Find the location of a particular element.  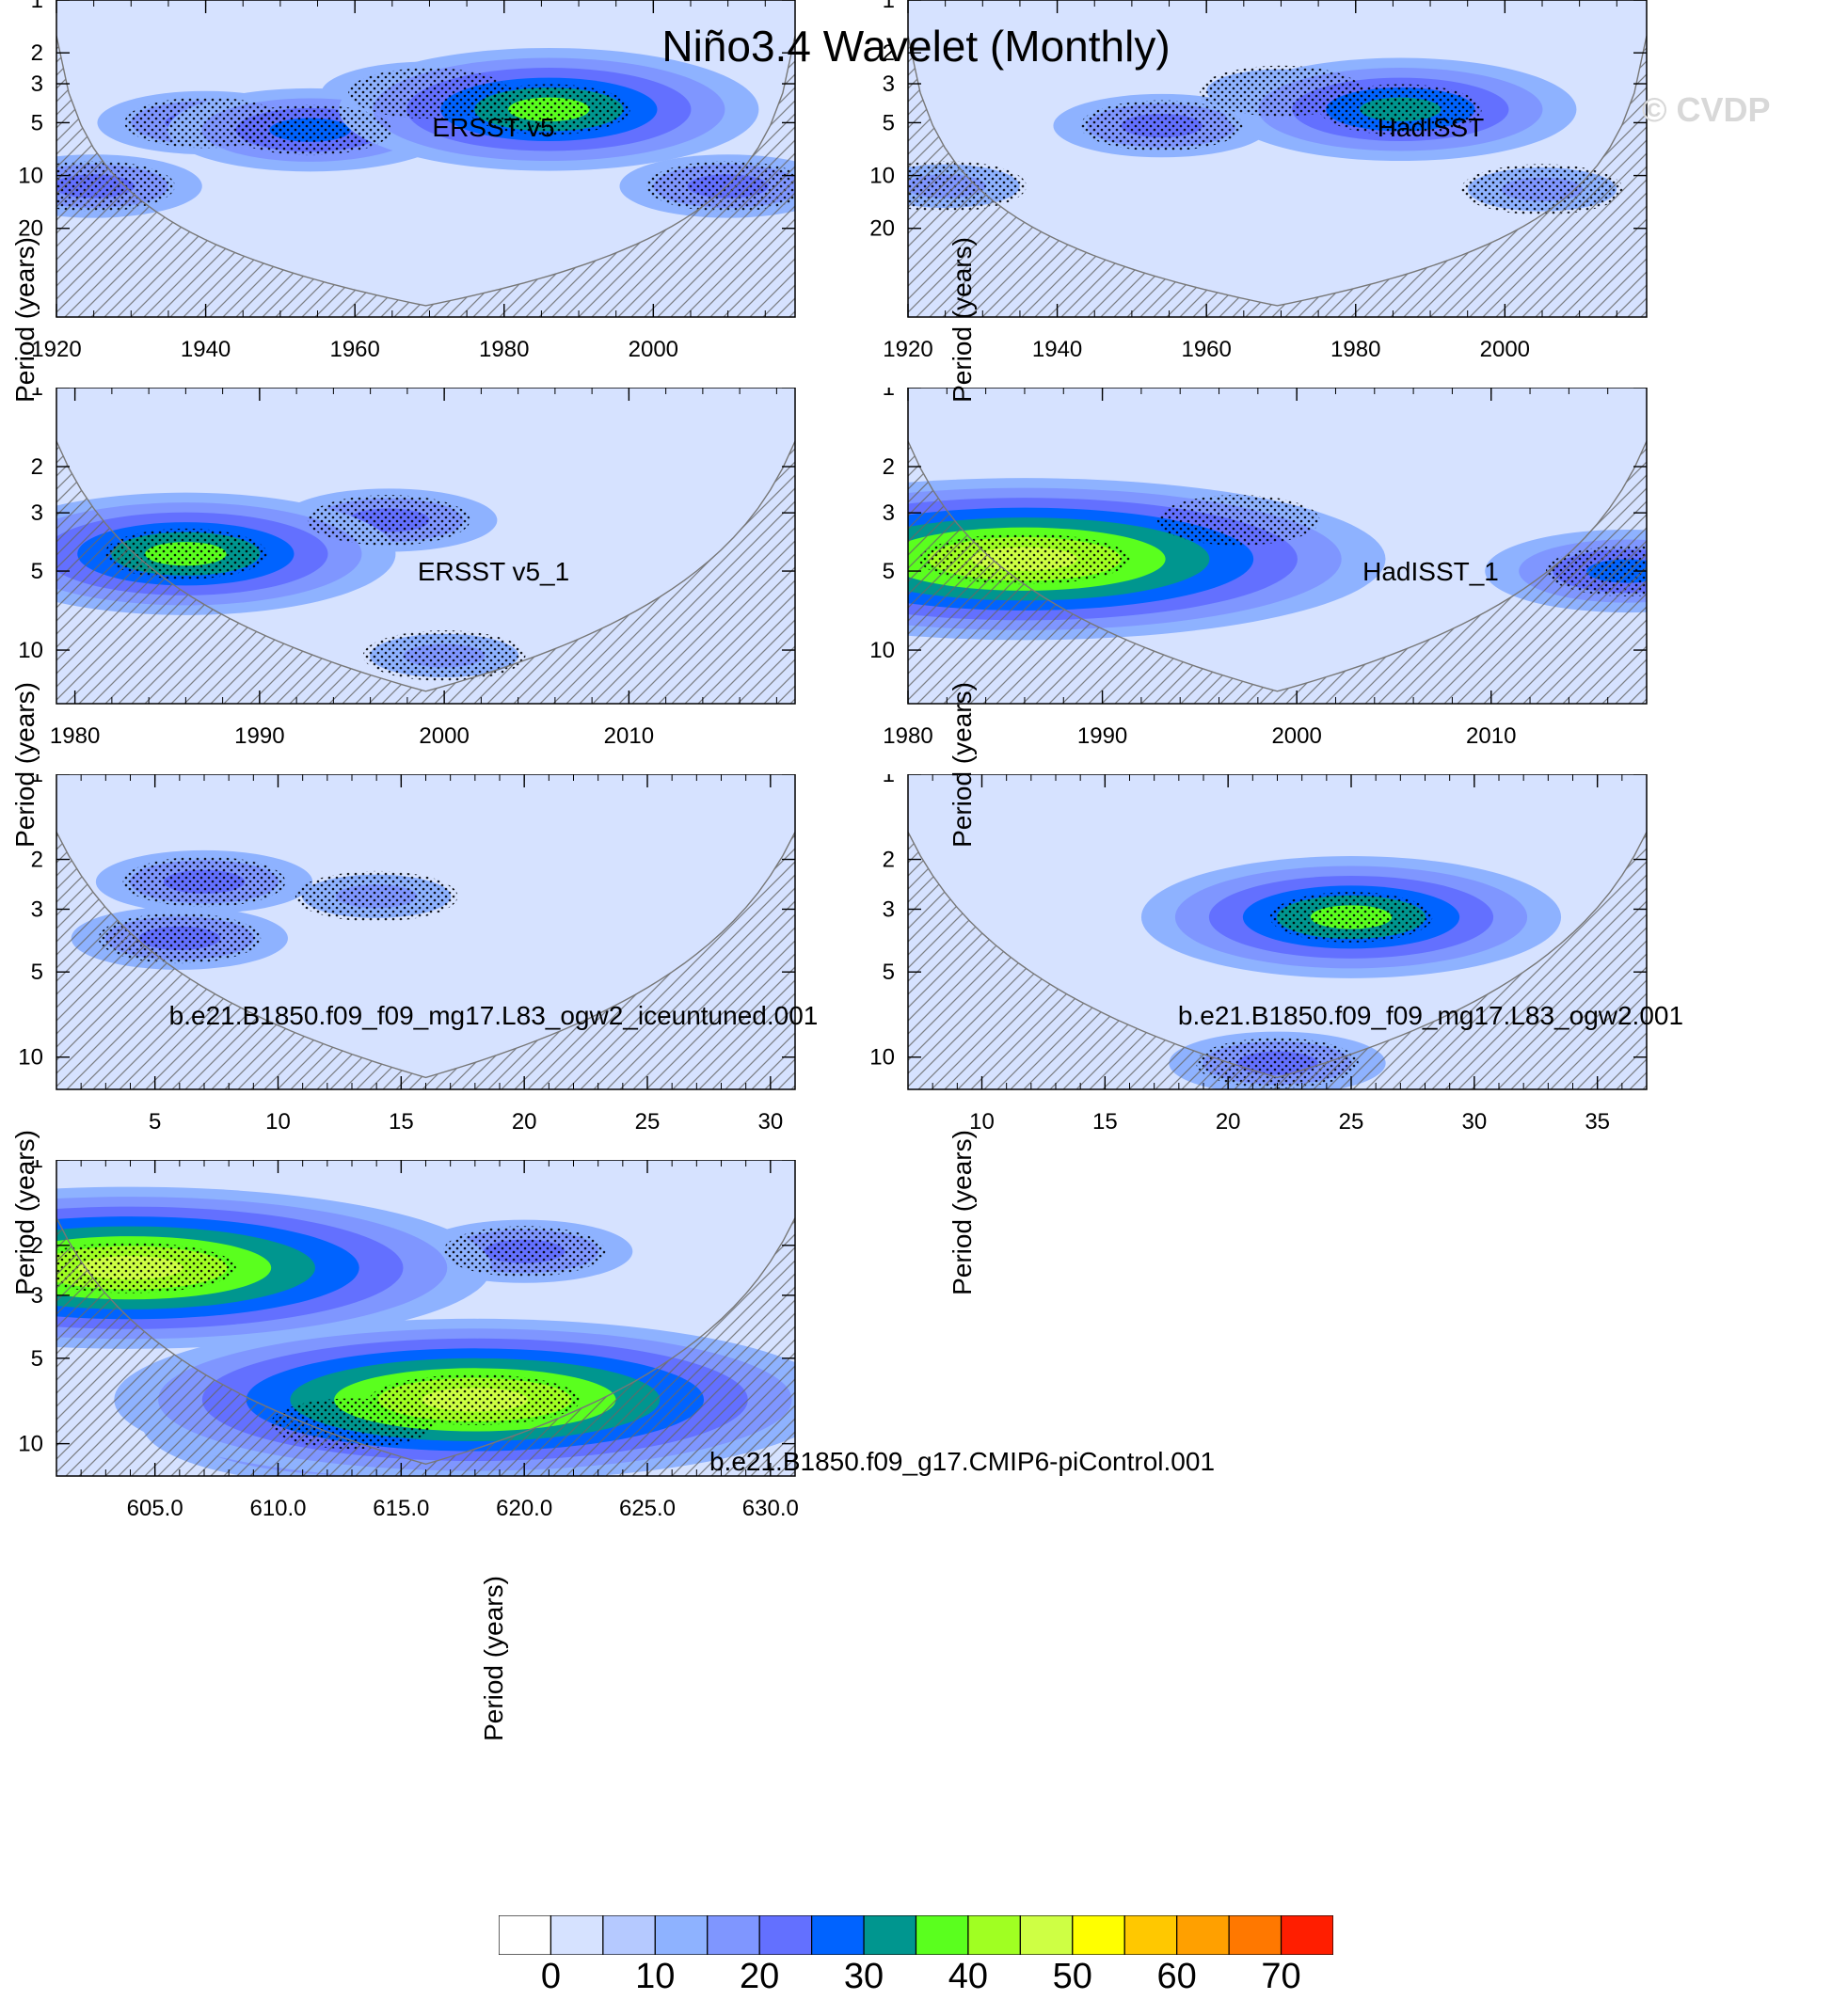

panel-2-frame is located at coordinates (1278, 159).